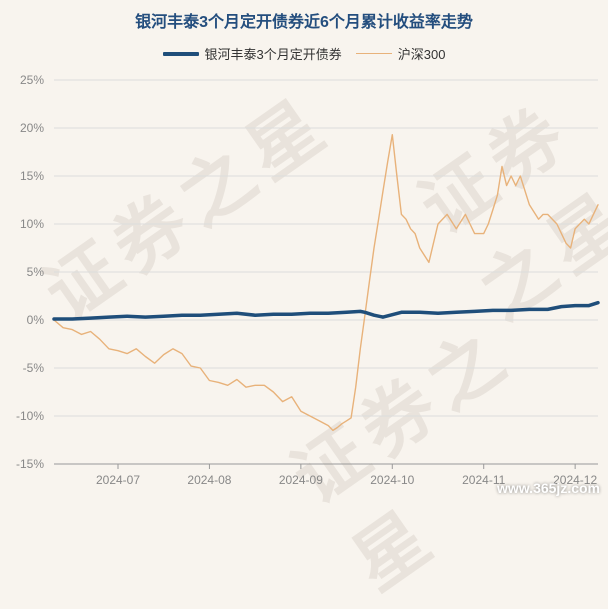  I want to click on chart-title: 银河丰泰3个月定开债券近6个月累计收益率走势, so click(304, 22).